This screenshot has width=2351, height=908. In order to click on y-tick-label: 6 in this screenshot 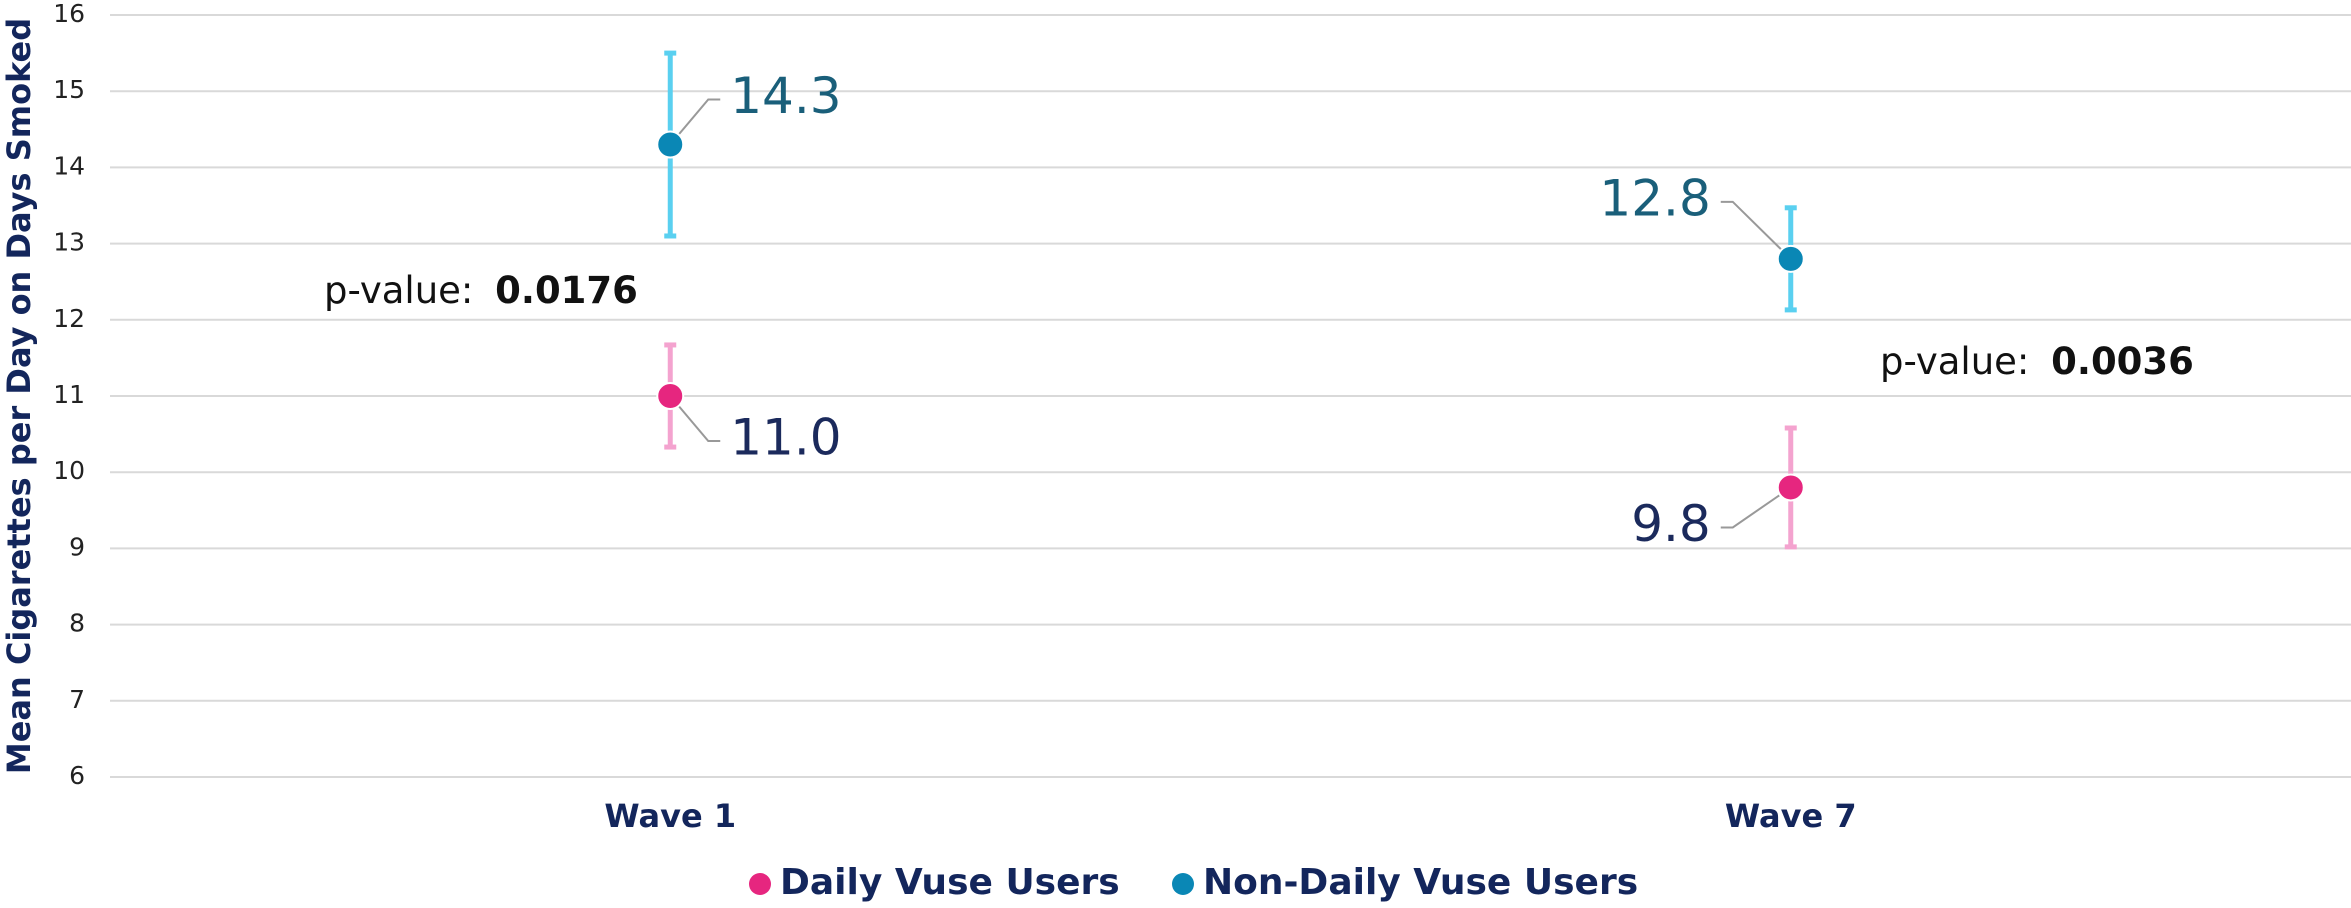, I will do `click(77, 775)`.